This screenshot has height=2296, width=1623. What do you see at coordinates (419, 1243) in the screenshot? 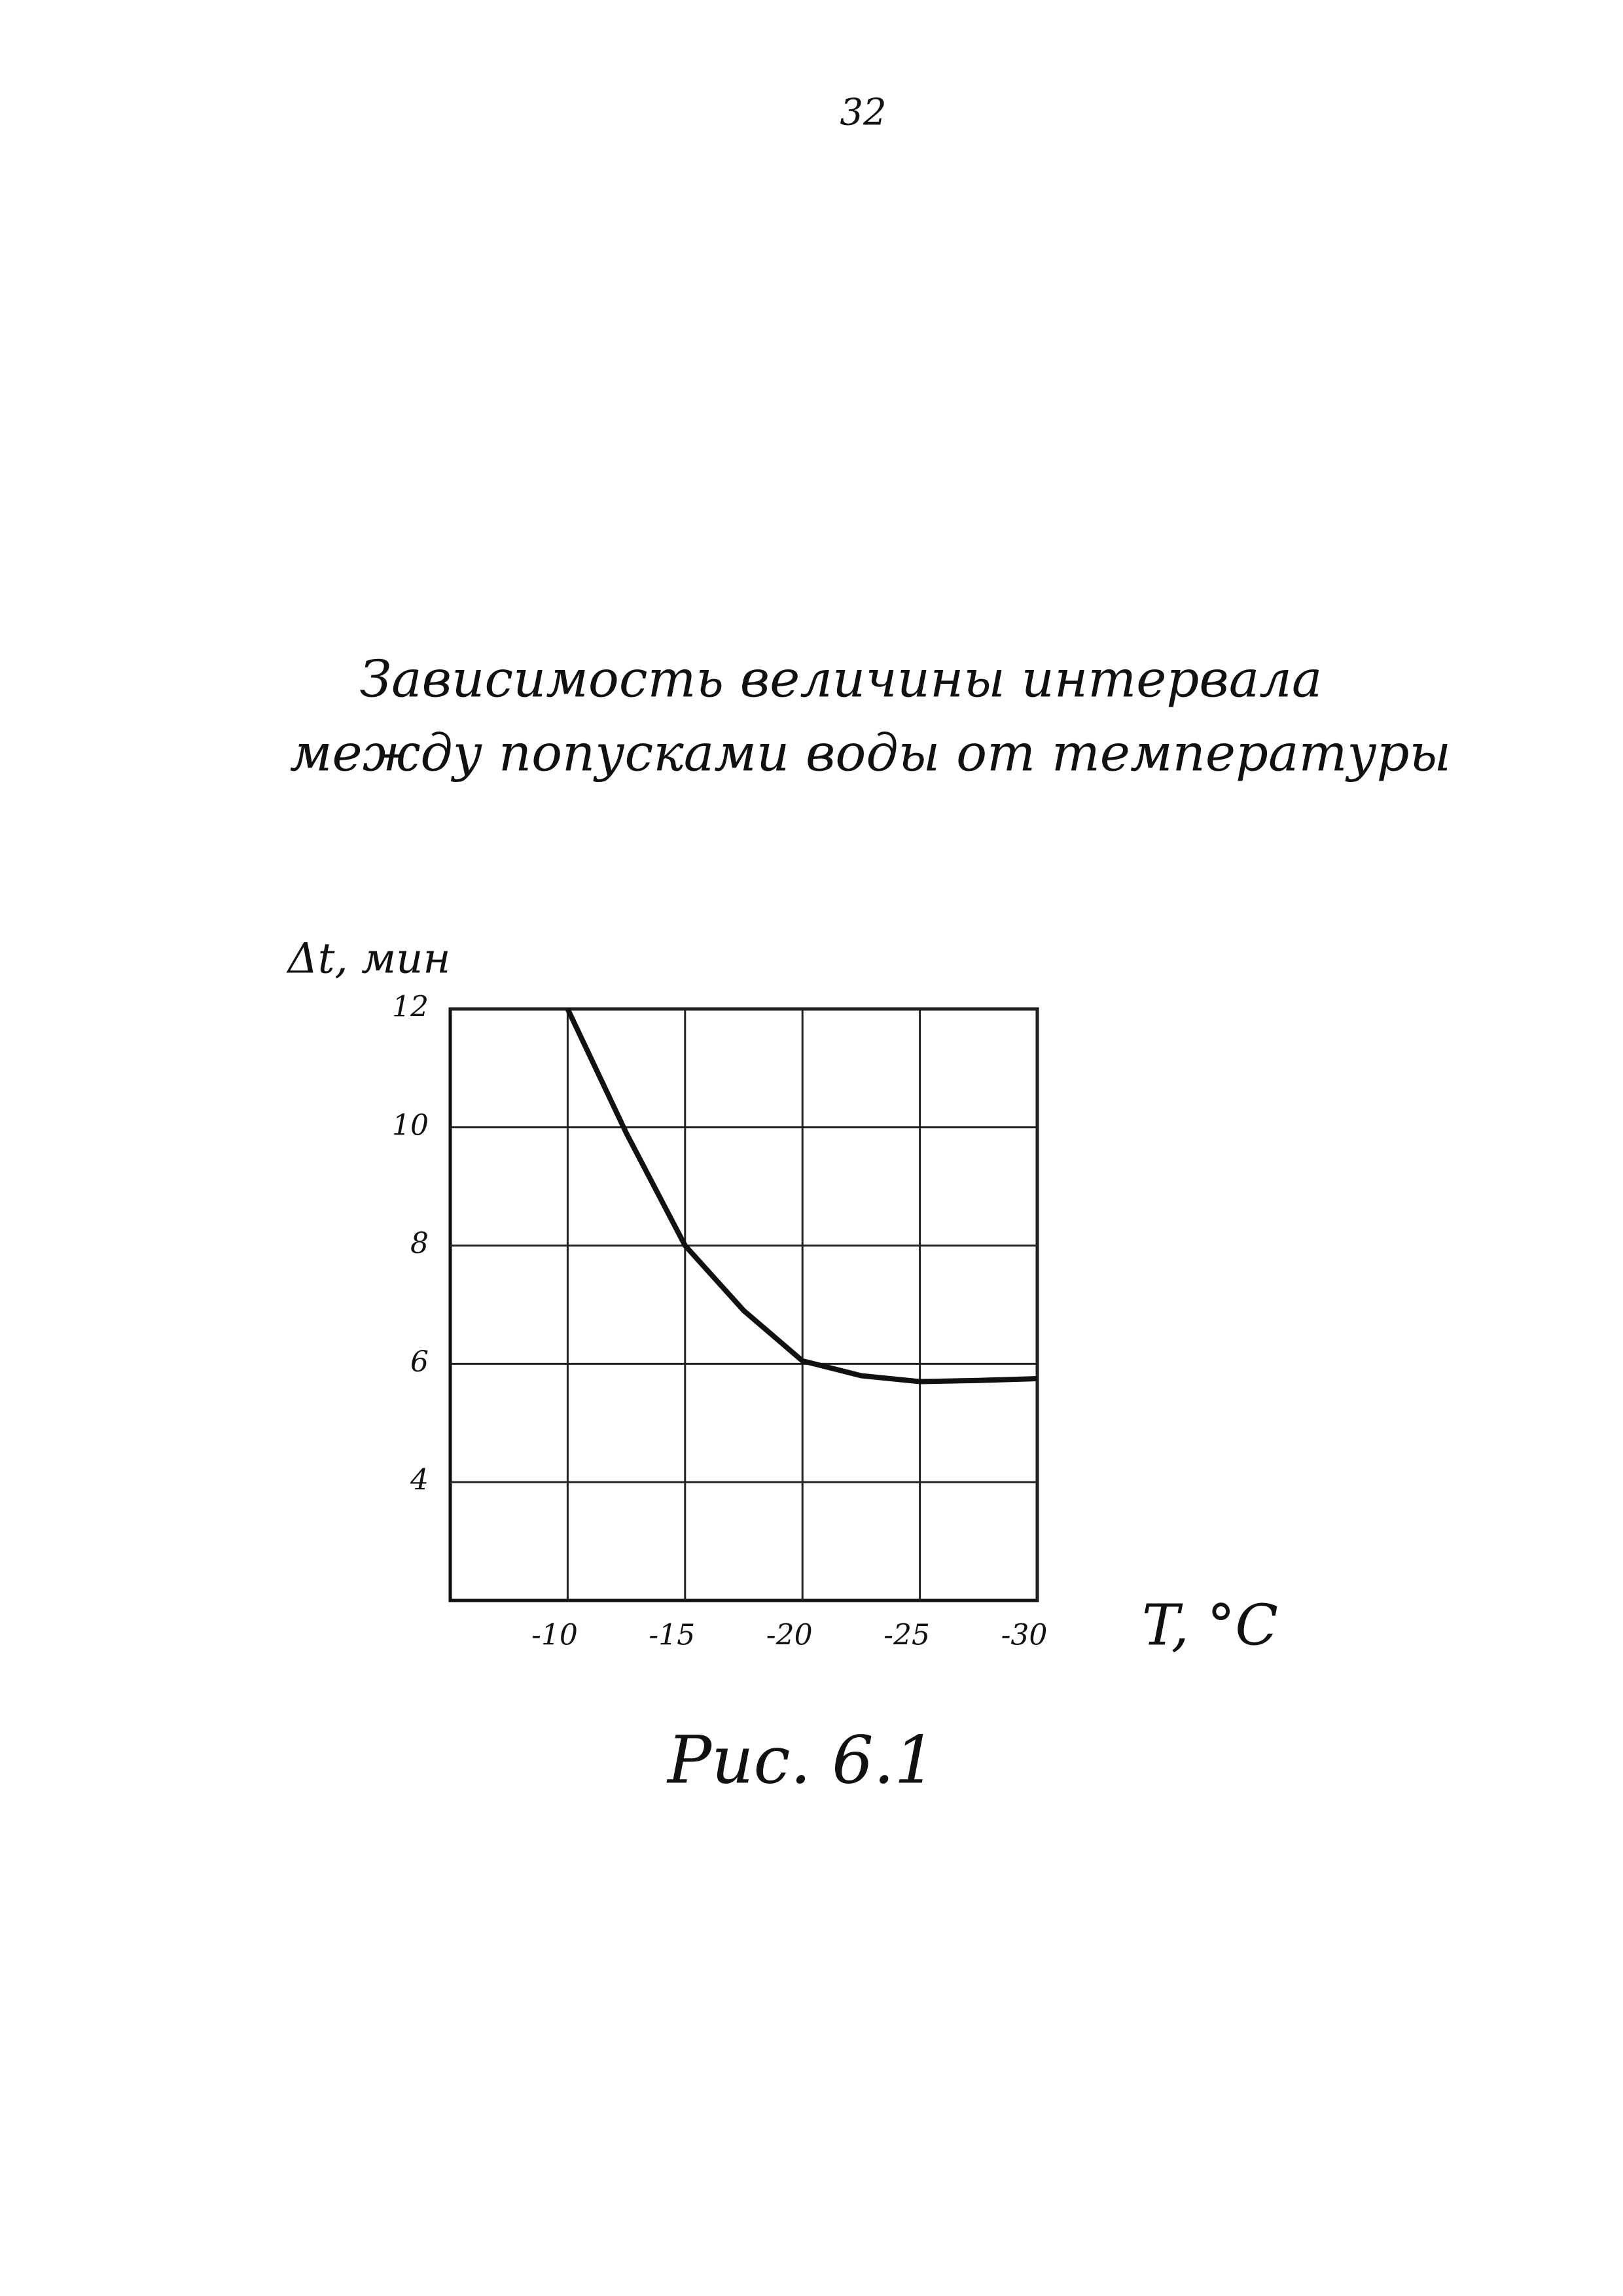
I see `y-tick-label: 8` at bounding box center [419, 1243].